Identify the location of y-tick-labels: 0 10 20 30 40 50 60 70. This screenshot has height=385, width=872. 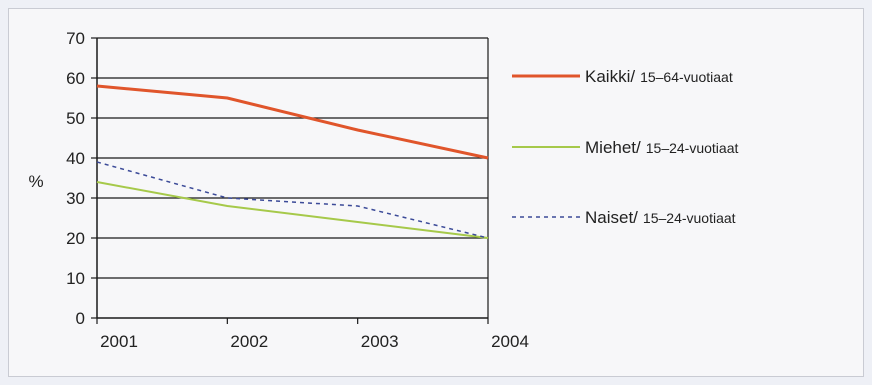
(75, 178).